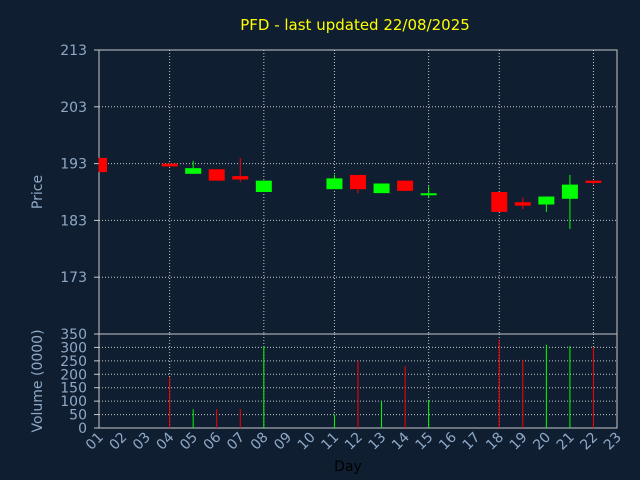 Image resolution: width=640 pixels, height=480 pixels. Describe the element at coordinates (118, 442) in the screenshot. I see `x-tick-label: 02` at that location.